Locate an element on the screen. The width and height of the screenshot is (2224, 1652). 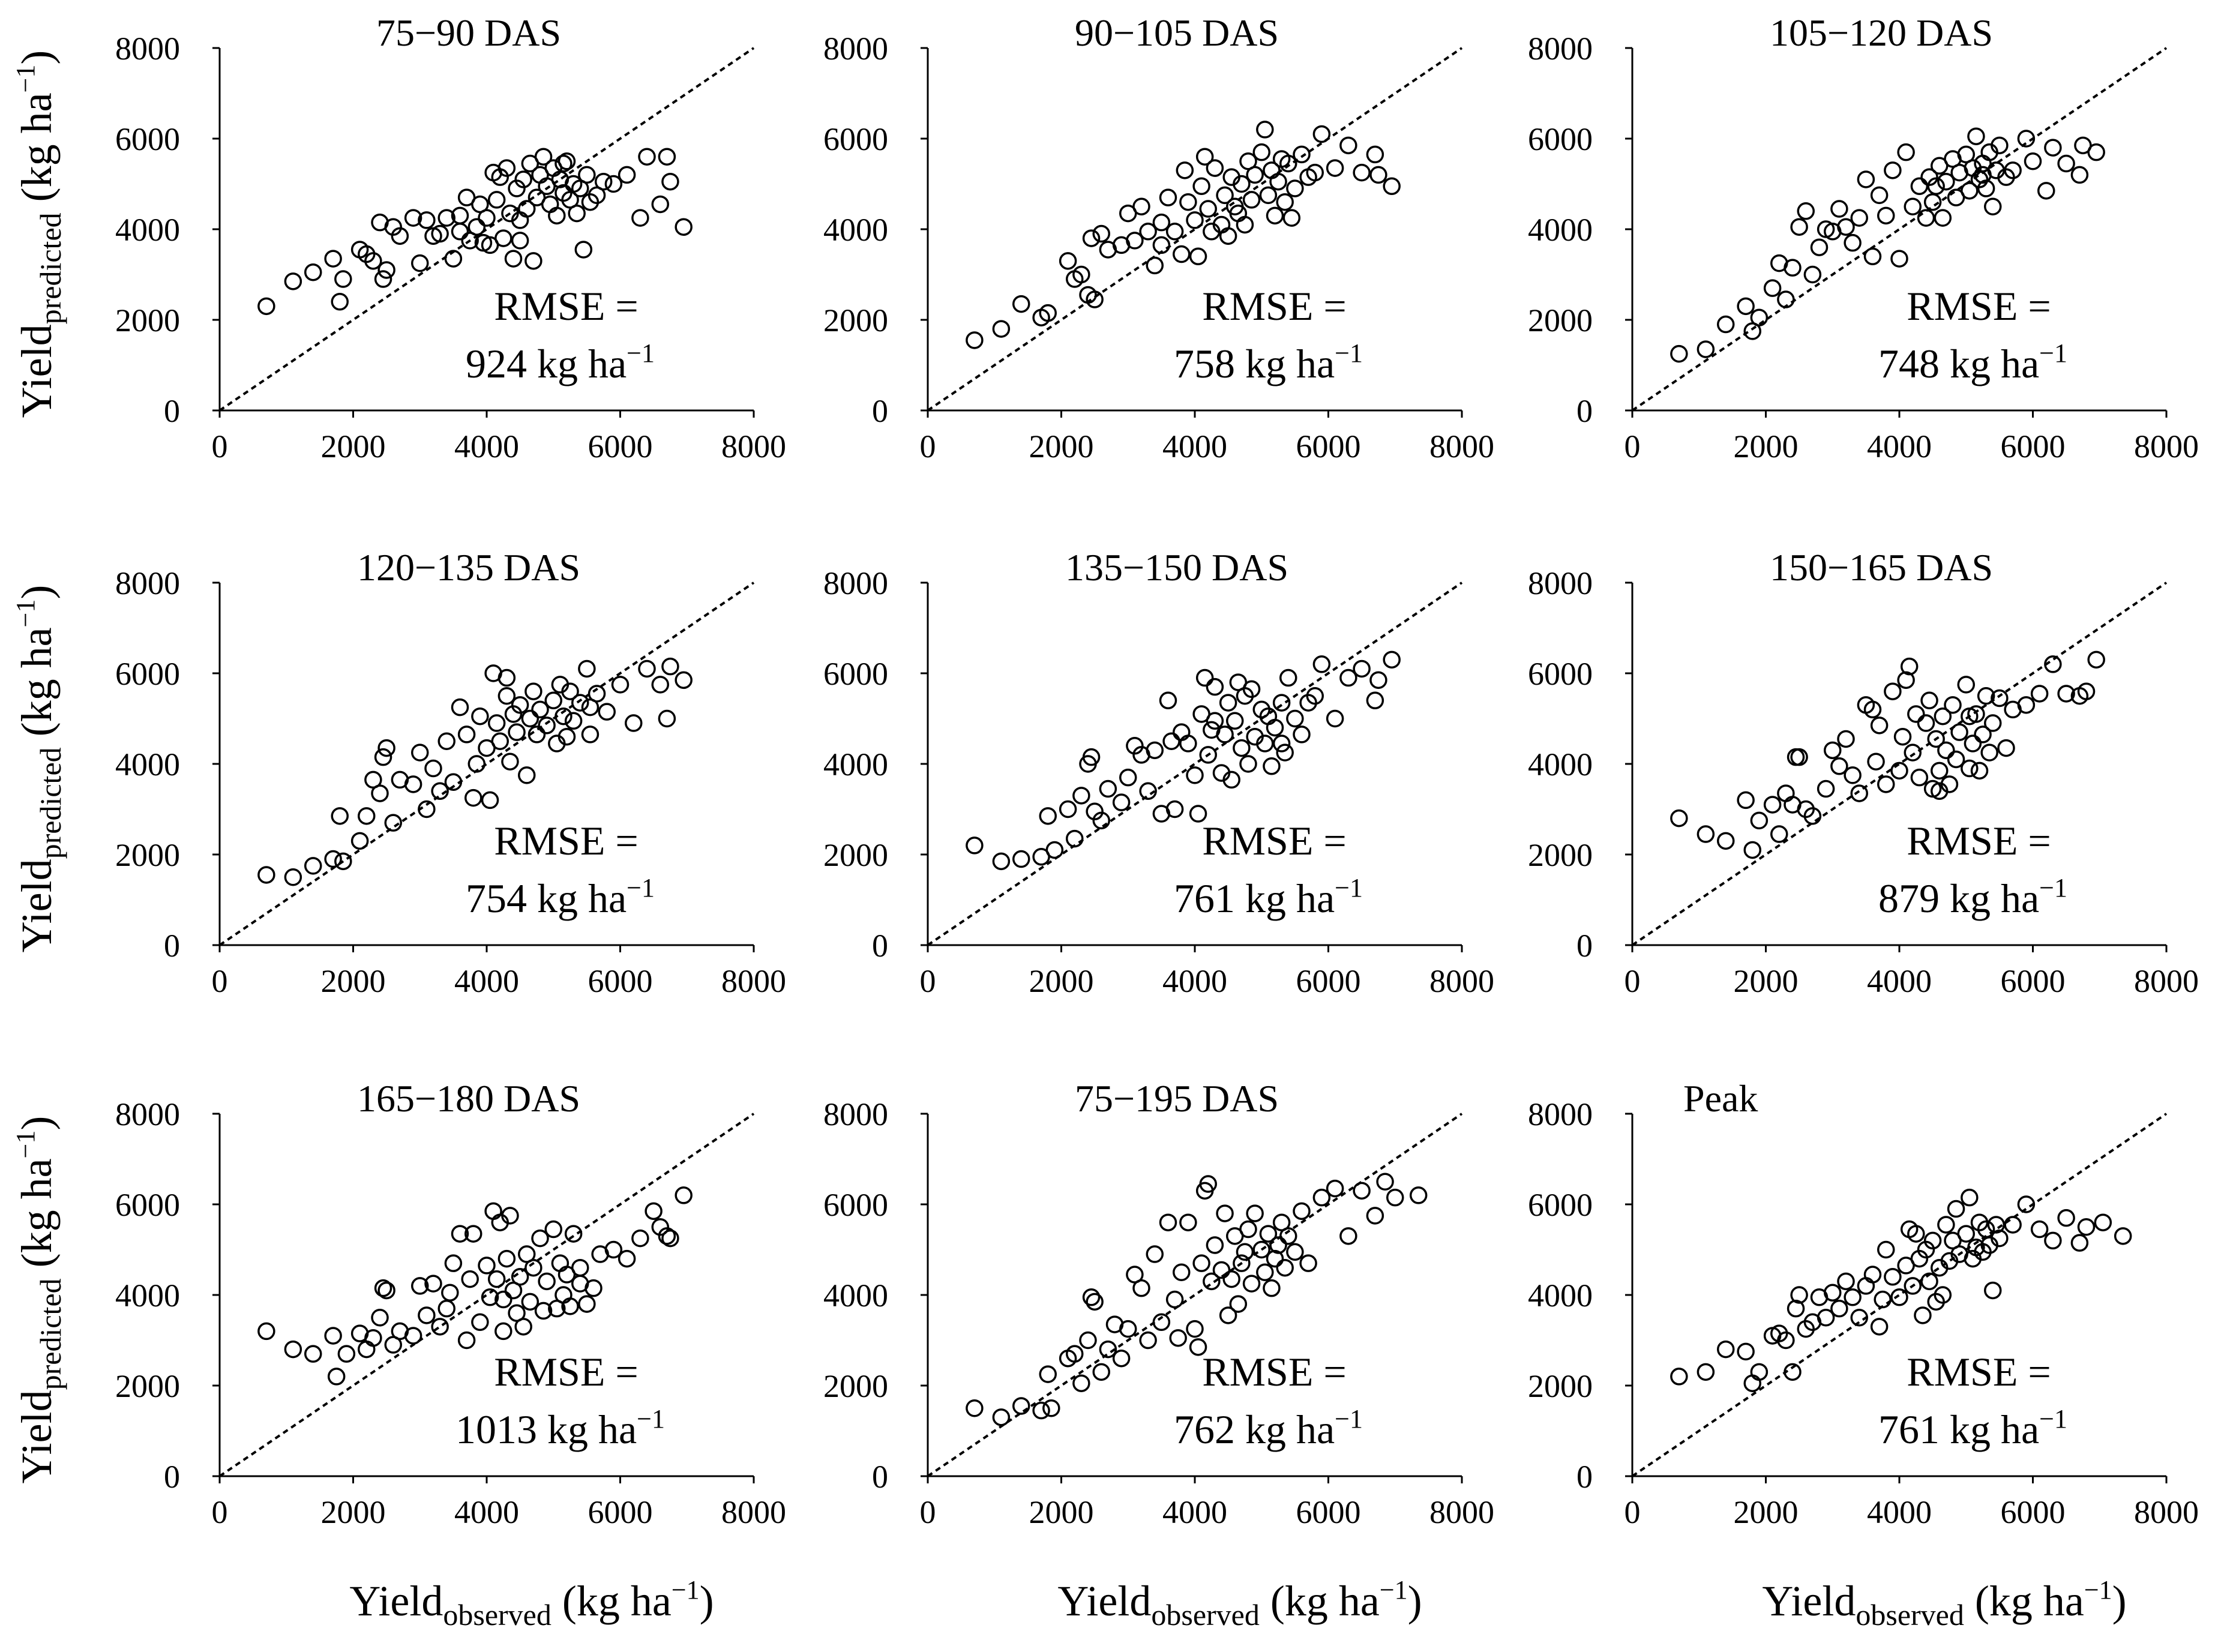
y-tick-label: 8000 is located at coordinates (1560, 49).